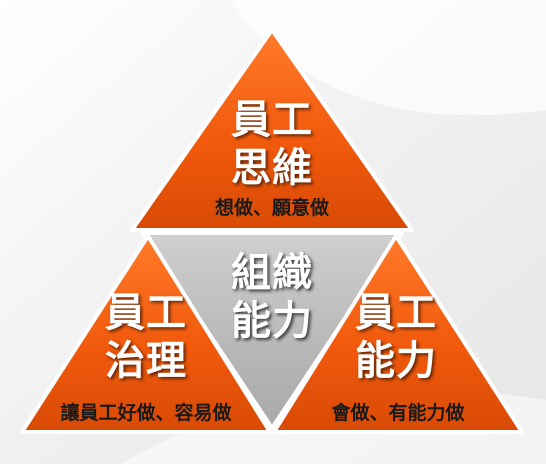 The image size is (546, 464). I want to click on right-title-line1: 員工, so click(396, 313).